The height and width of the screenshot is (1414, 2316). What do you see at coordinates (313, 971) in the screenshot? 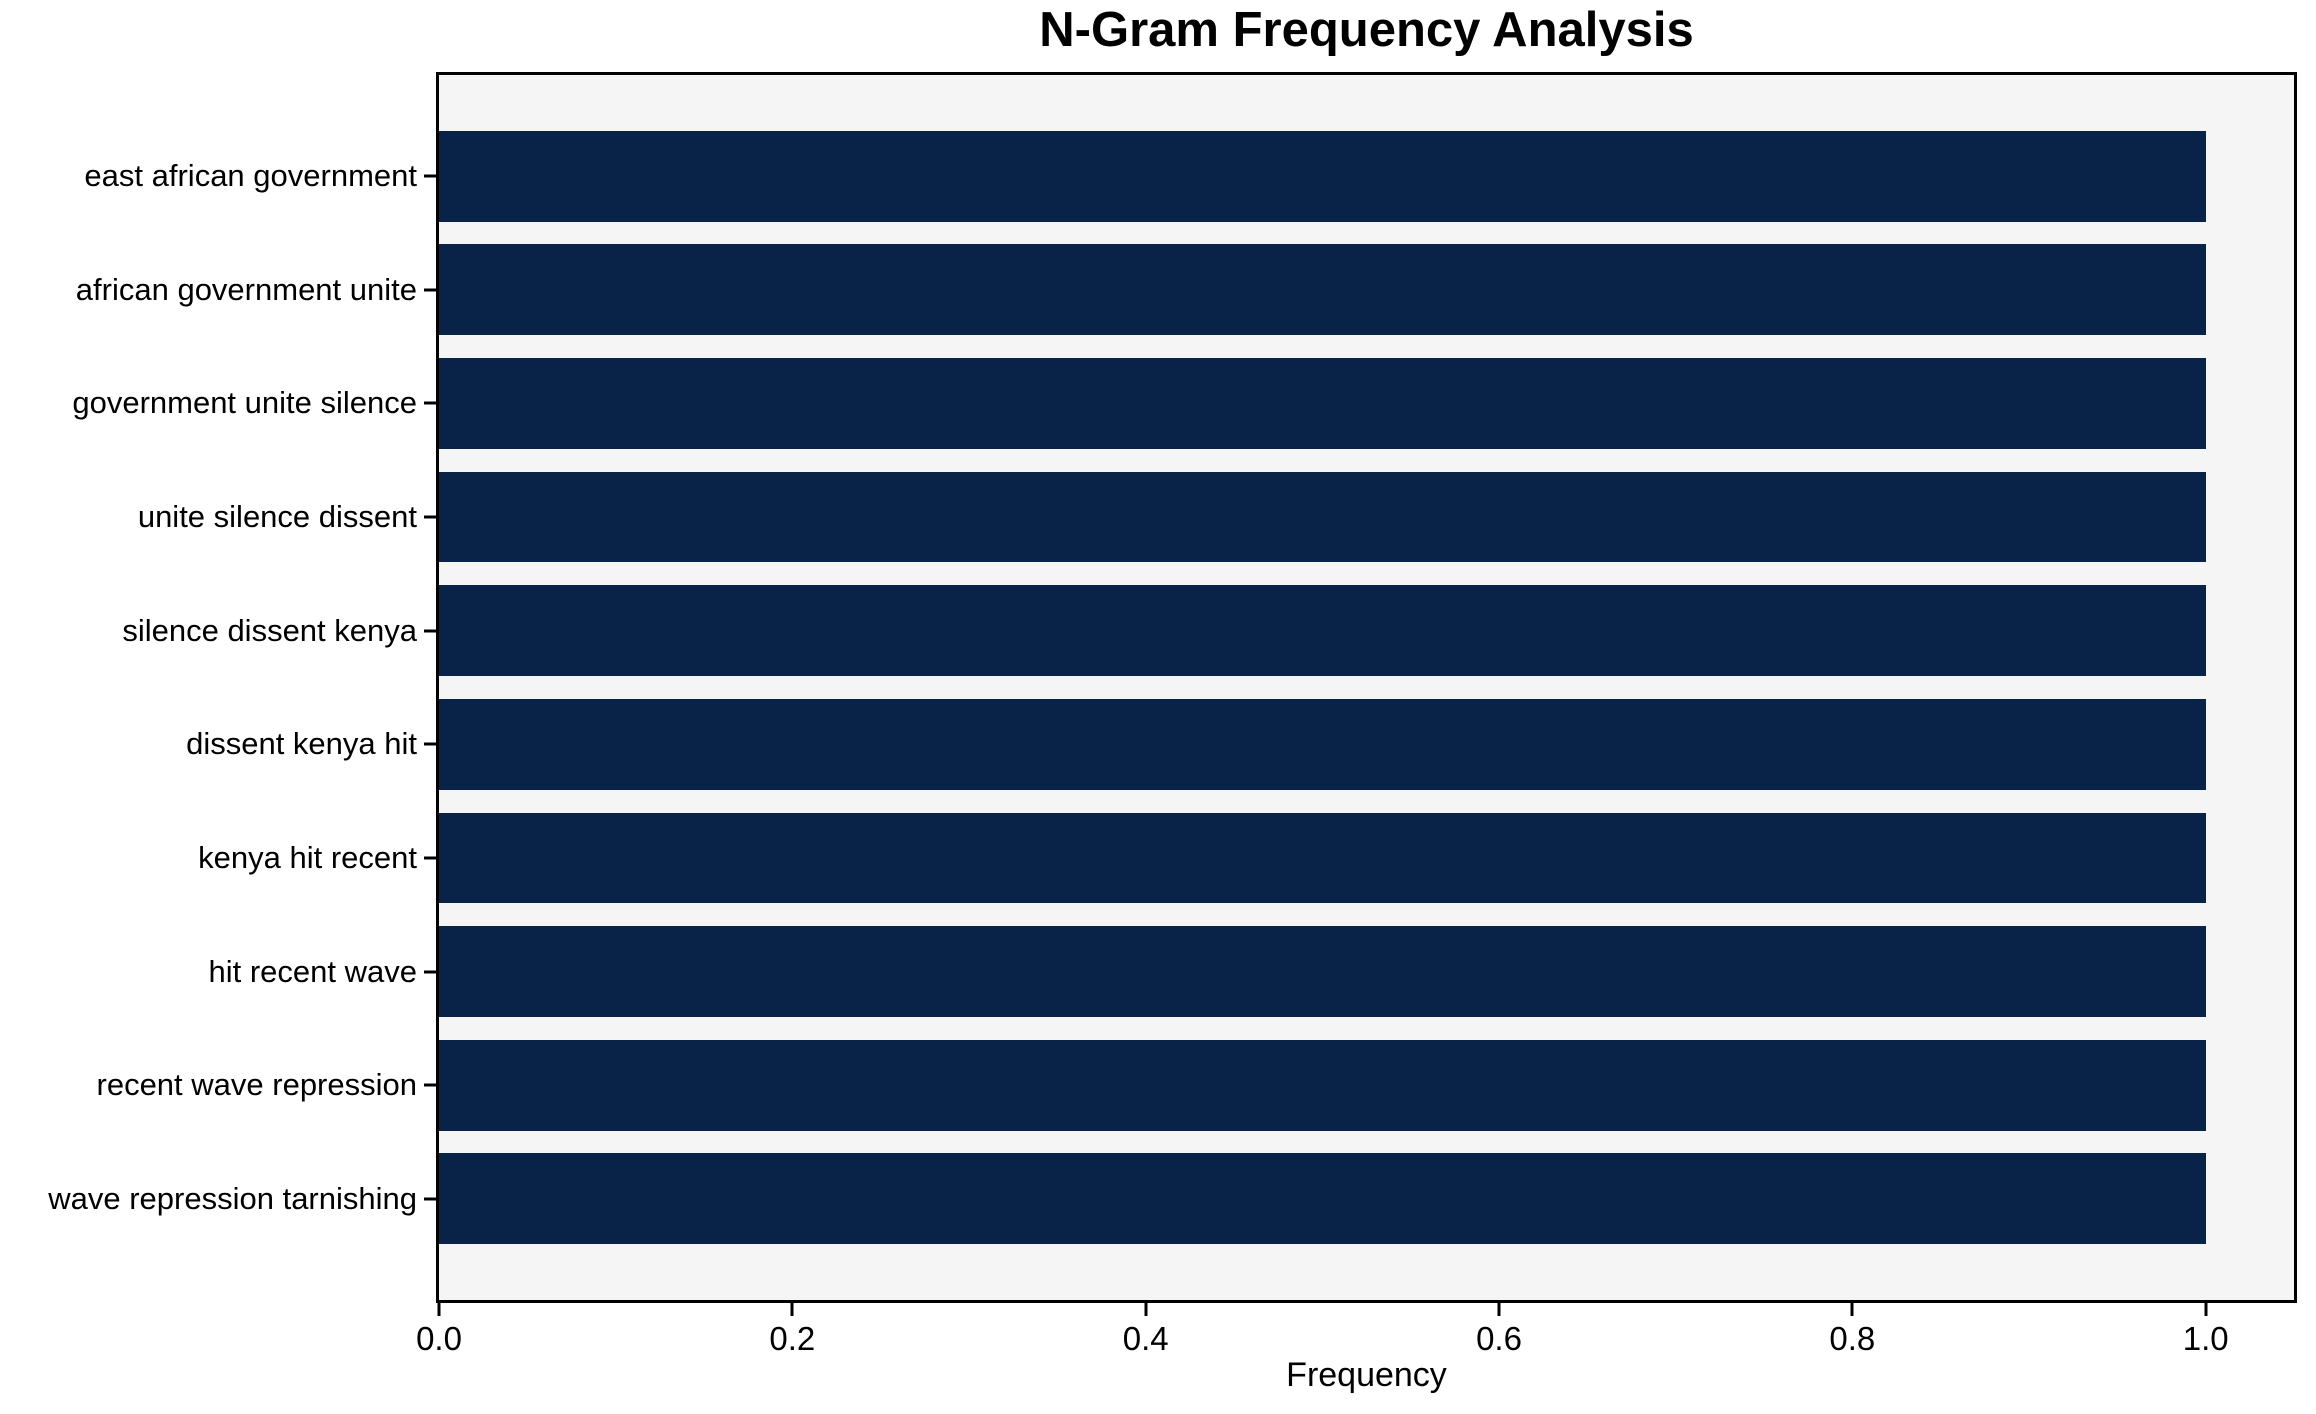
I see `y-tick-label: hit recent wave` at bounding box center [313, 971].